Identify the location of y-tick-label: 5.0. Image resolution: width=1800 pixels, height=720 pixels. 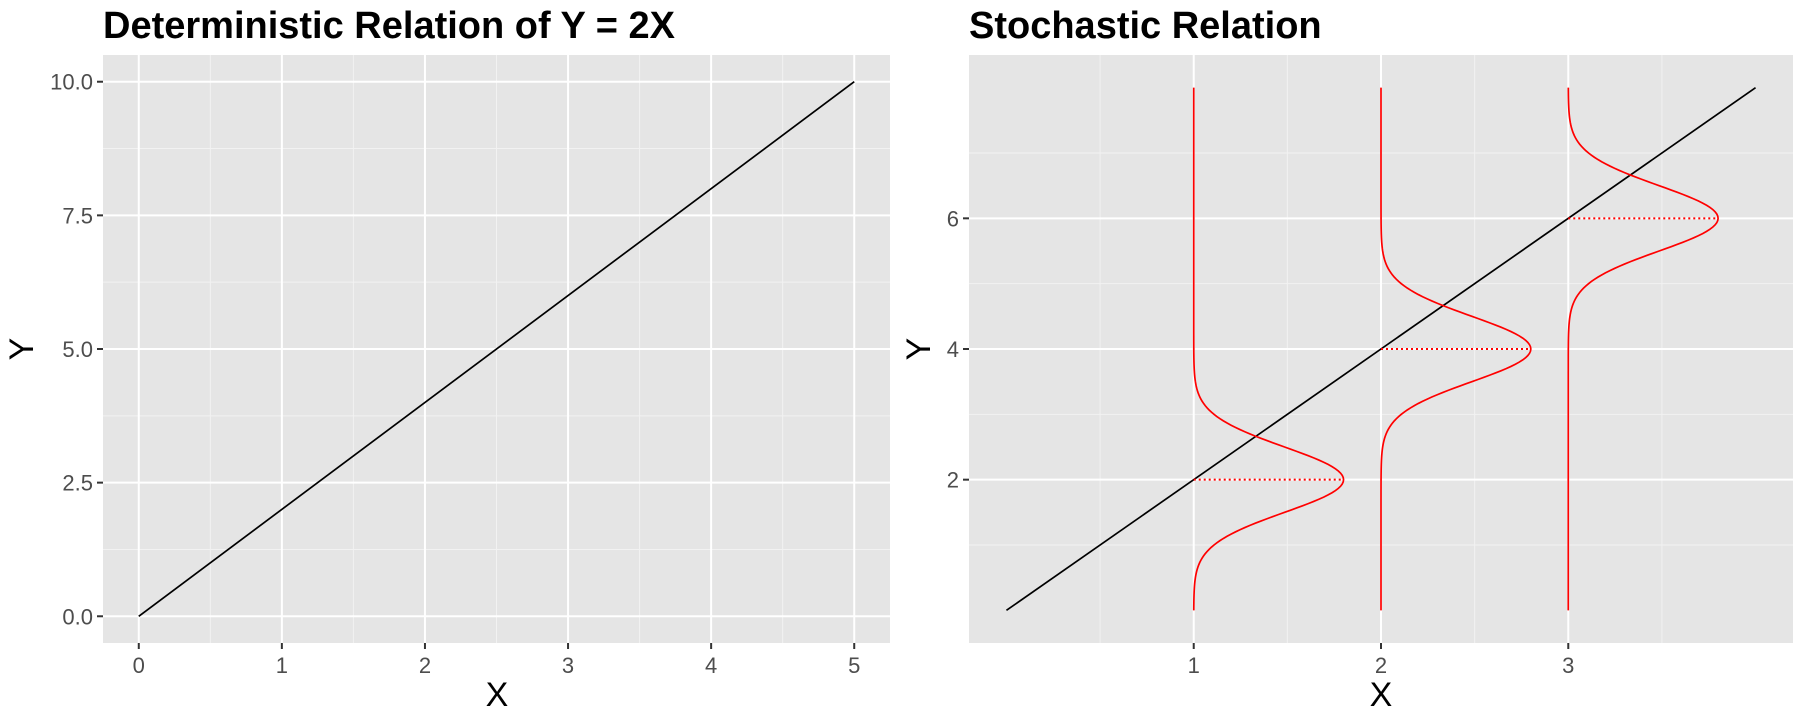
(77, 349).